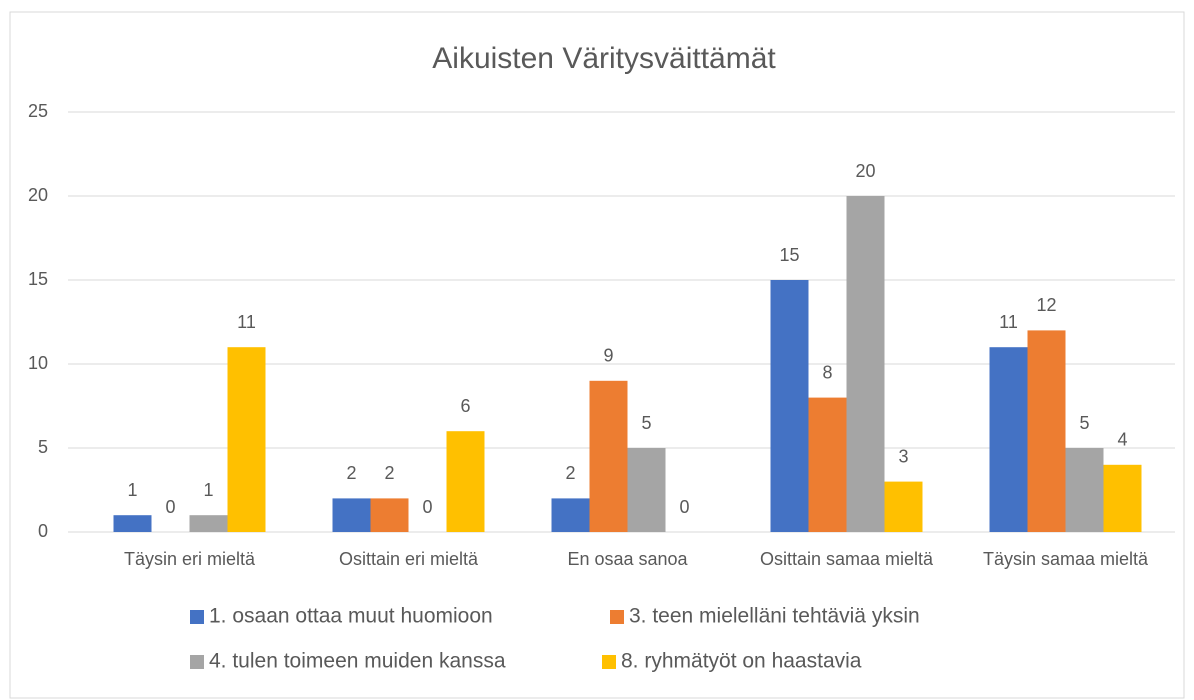  Describe the element at coordinates (1066, 559) in the screenshot. I see `x-tick-label: Täysin samaa mieltä` at that location.